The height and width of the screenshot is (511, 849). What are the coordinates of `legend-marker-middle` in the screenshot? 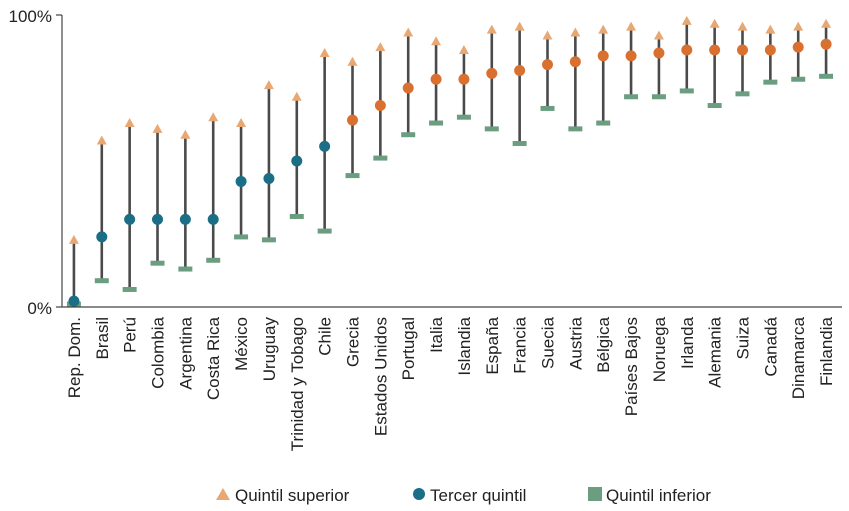 It's located at (419, 494).